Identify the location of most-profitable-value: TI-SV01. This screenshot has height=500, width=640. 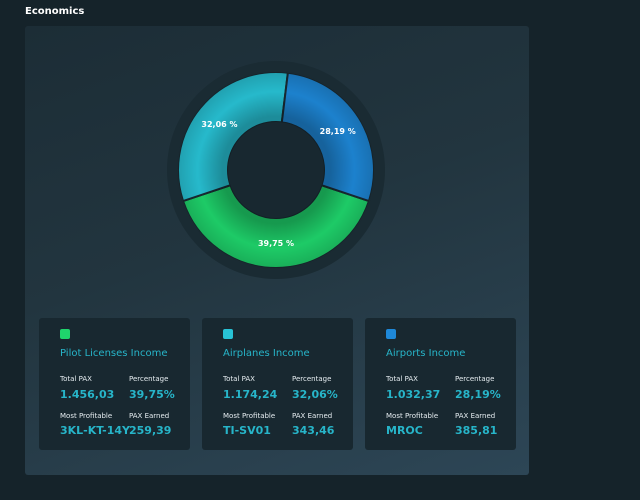
(247, 430).